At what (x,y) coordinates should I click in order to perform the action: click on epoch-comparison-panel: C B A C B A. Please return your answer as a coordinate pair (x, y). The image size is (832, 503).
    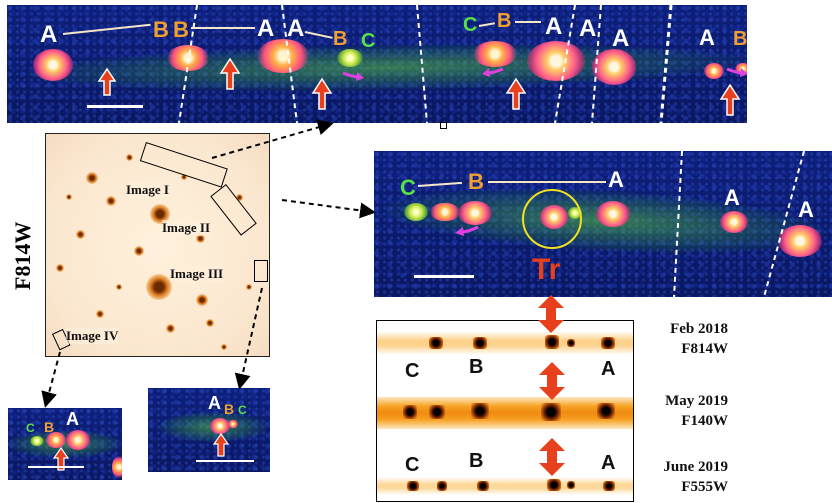
    Looking at the image, I should click on (505, 411).